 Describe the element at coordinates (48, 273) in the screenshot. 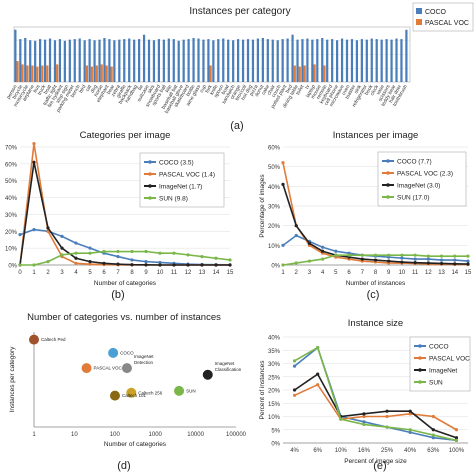

I see `chart-b-xtick: 2` at that location.